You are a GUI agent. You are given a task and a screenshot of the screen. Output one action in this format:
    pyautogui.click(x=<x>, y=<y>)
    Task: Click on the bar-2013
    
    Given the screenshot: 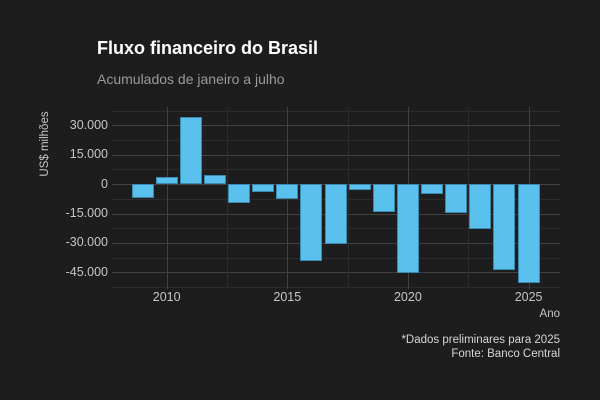 What is the action you would take?
    pyautogui.click(x=239, y=193)
    